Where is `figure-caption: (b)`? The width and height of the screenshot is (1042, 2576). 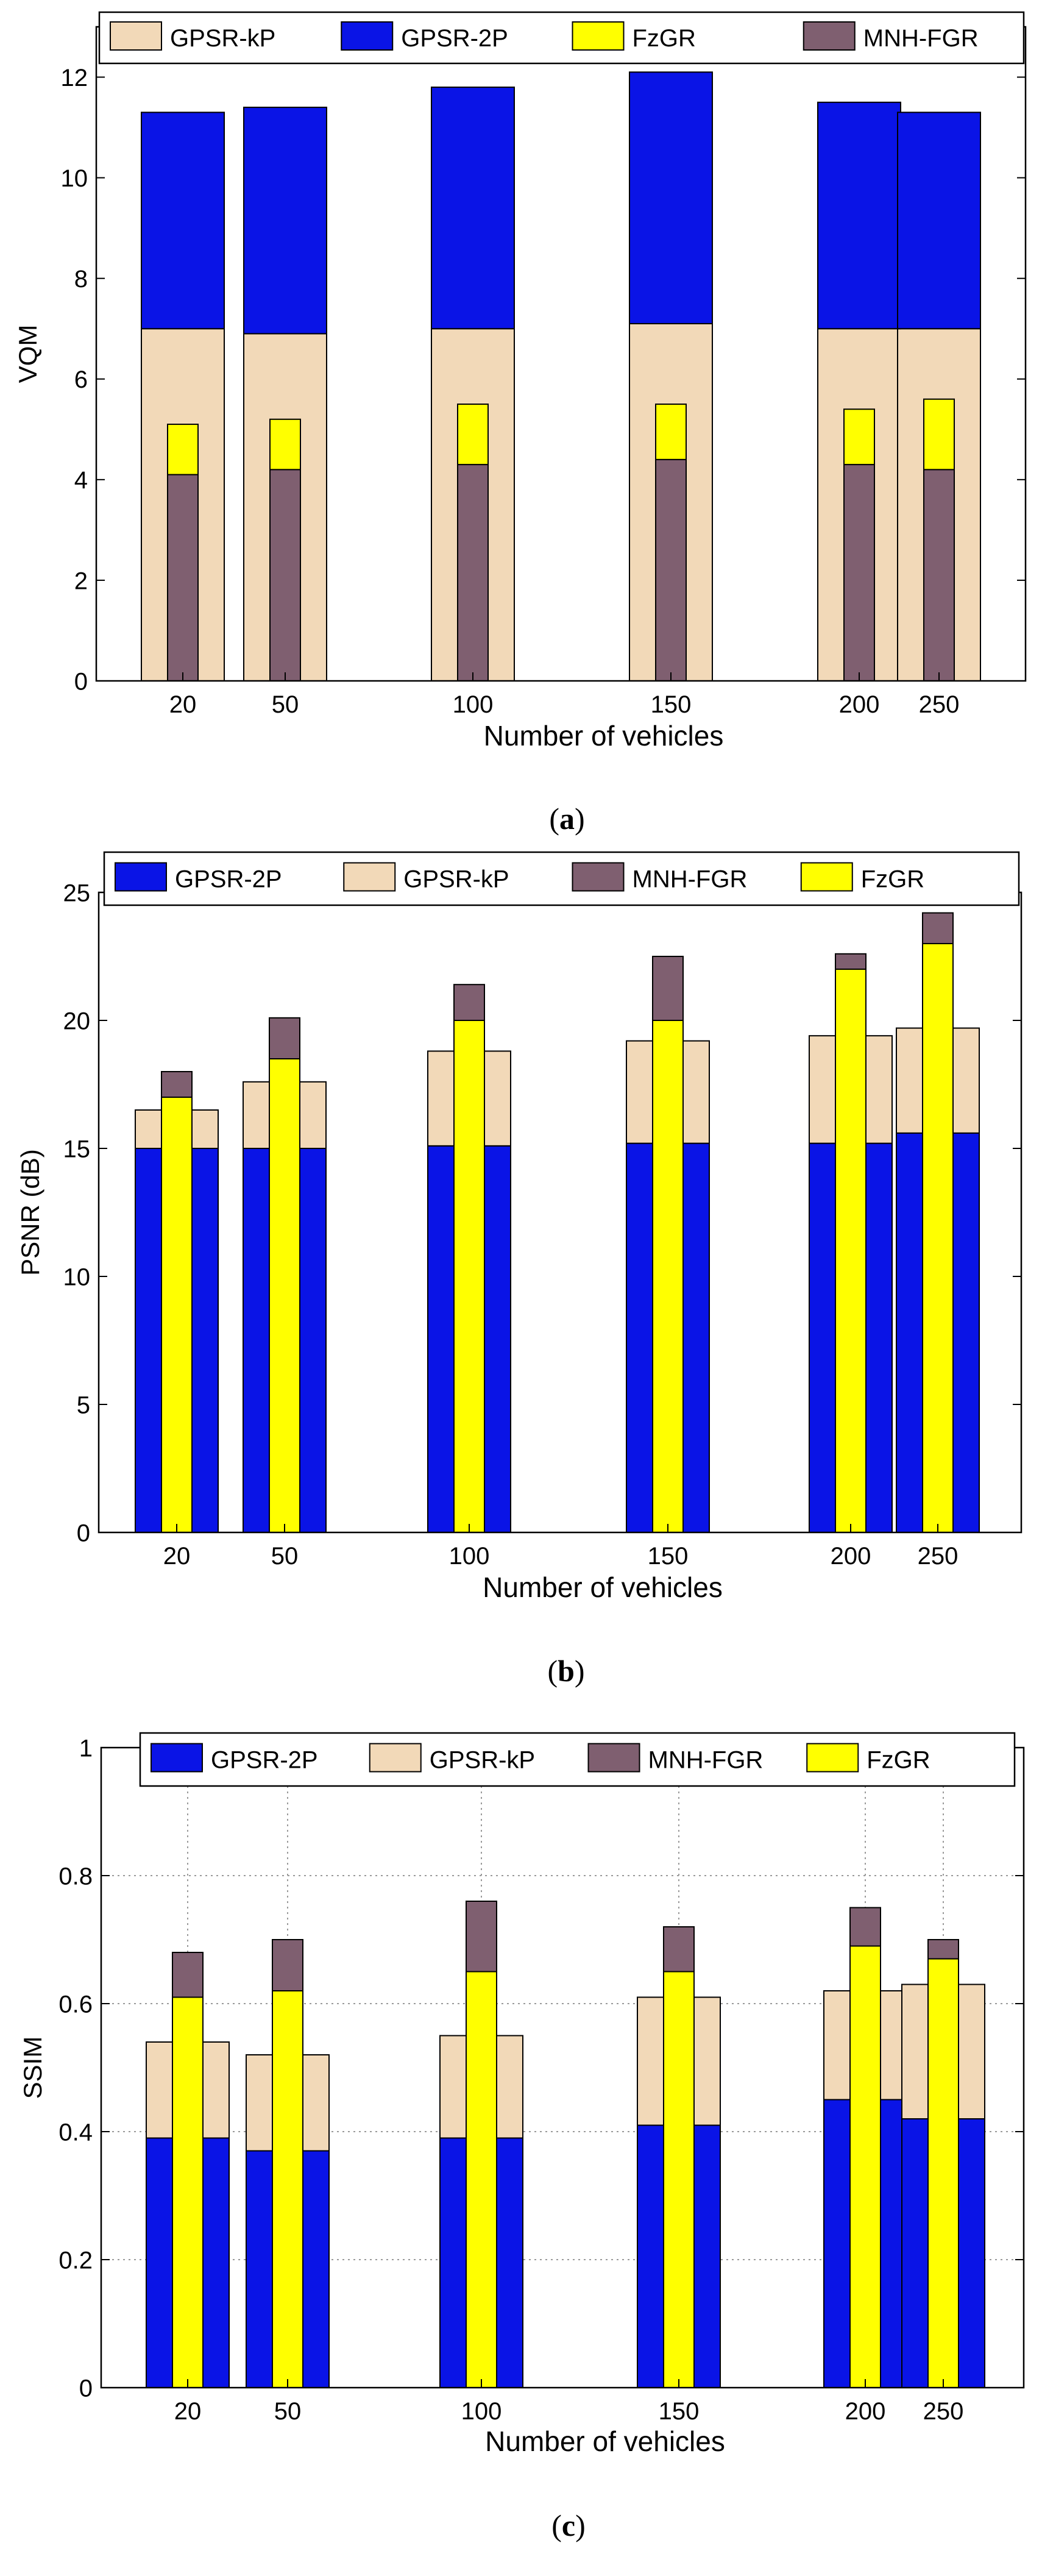 figure-caption: (b) is located at coordinates (565, 1671).